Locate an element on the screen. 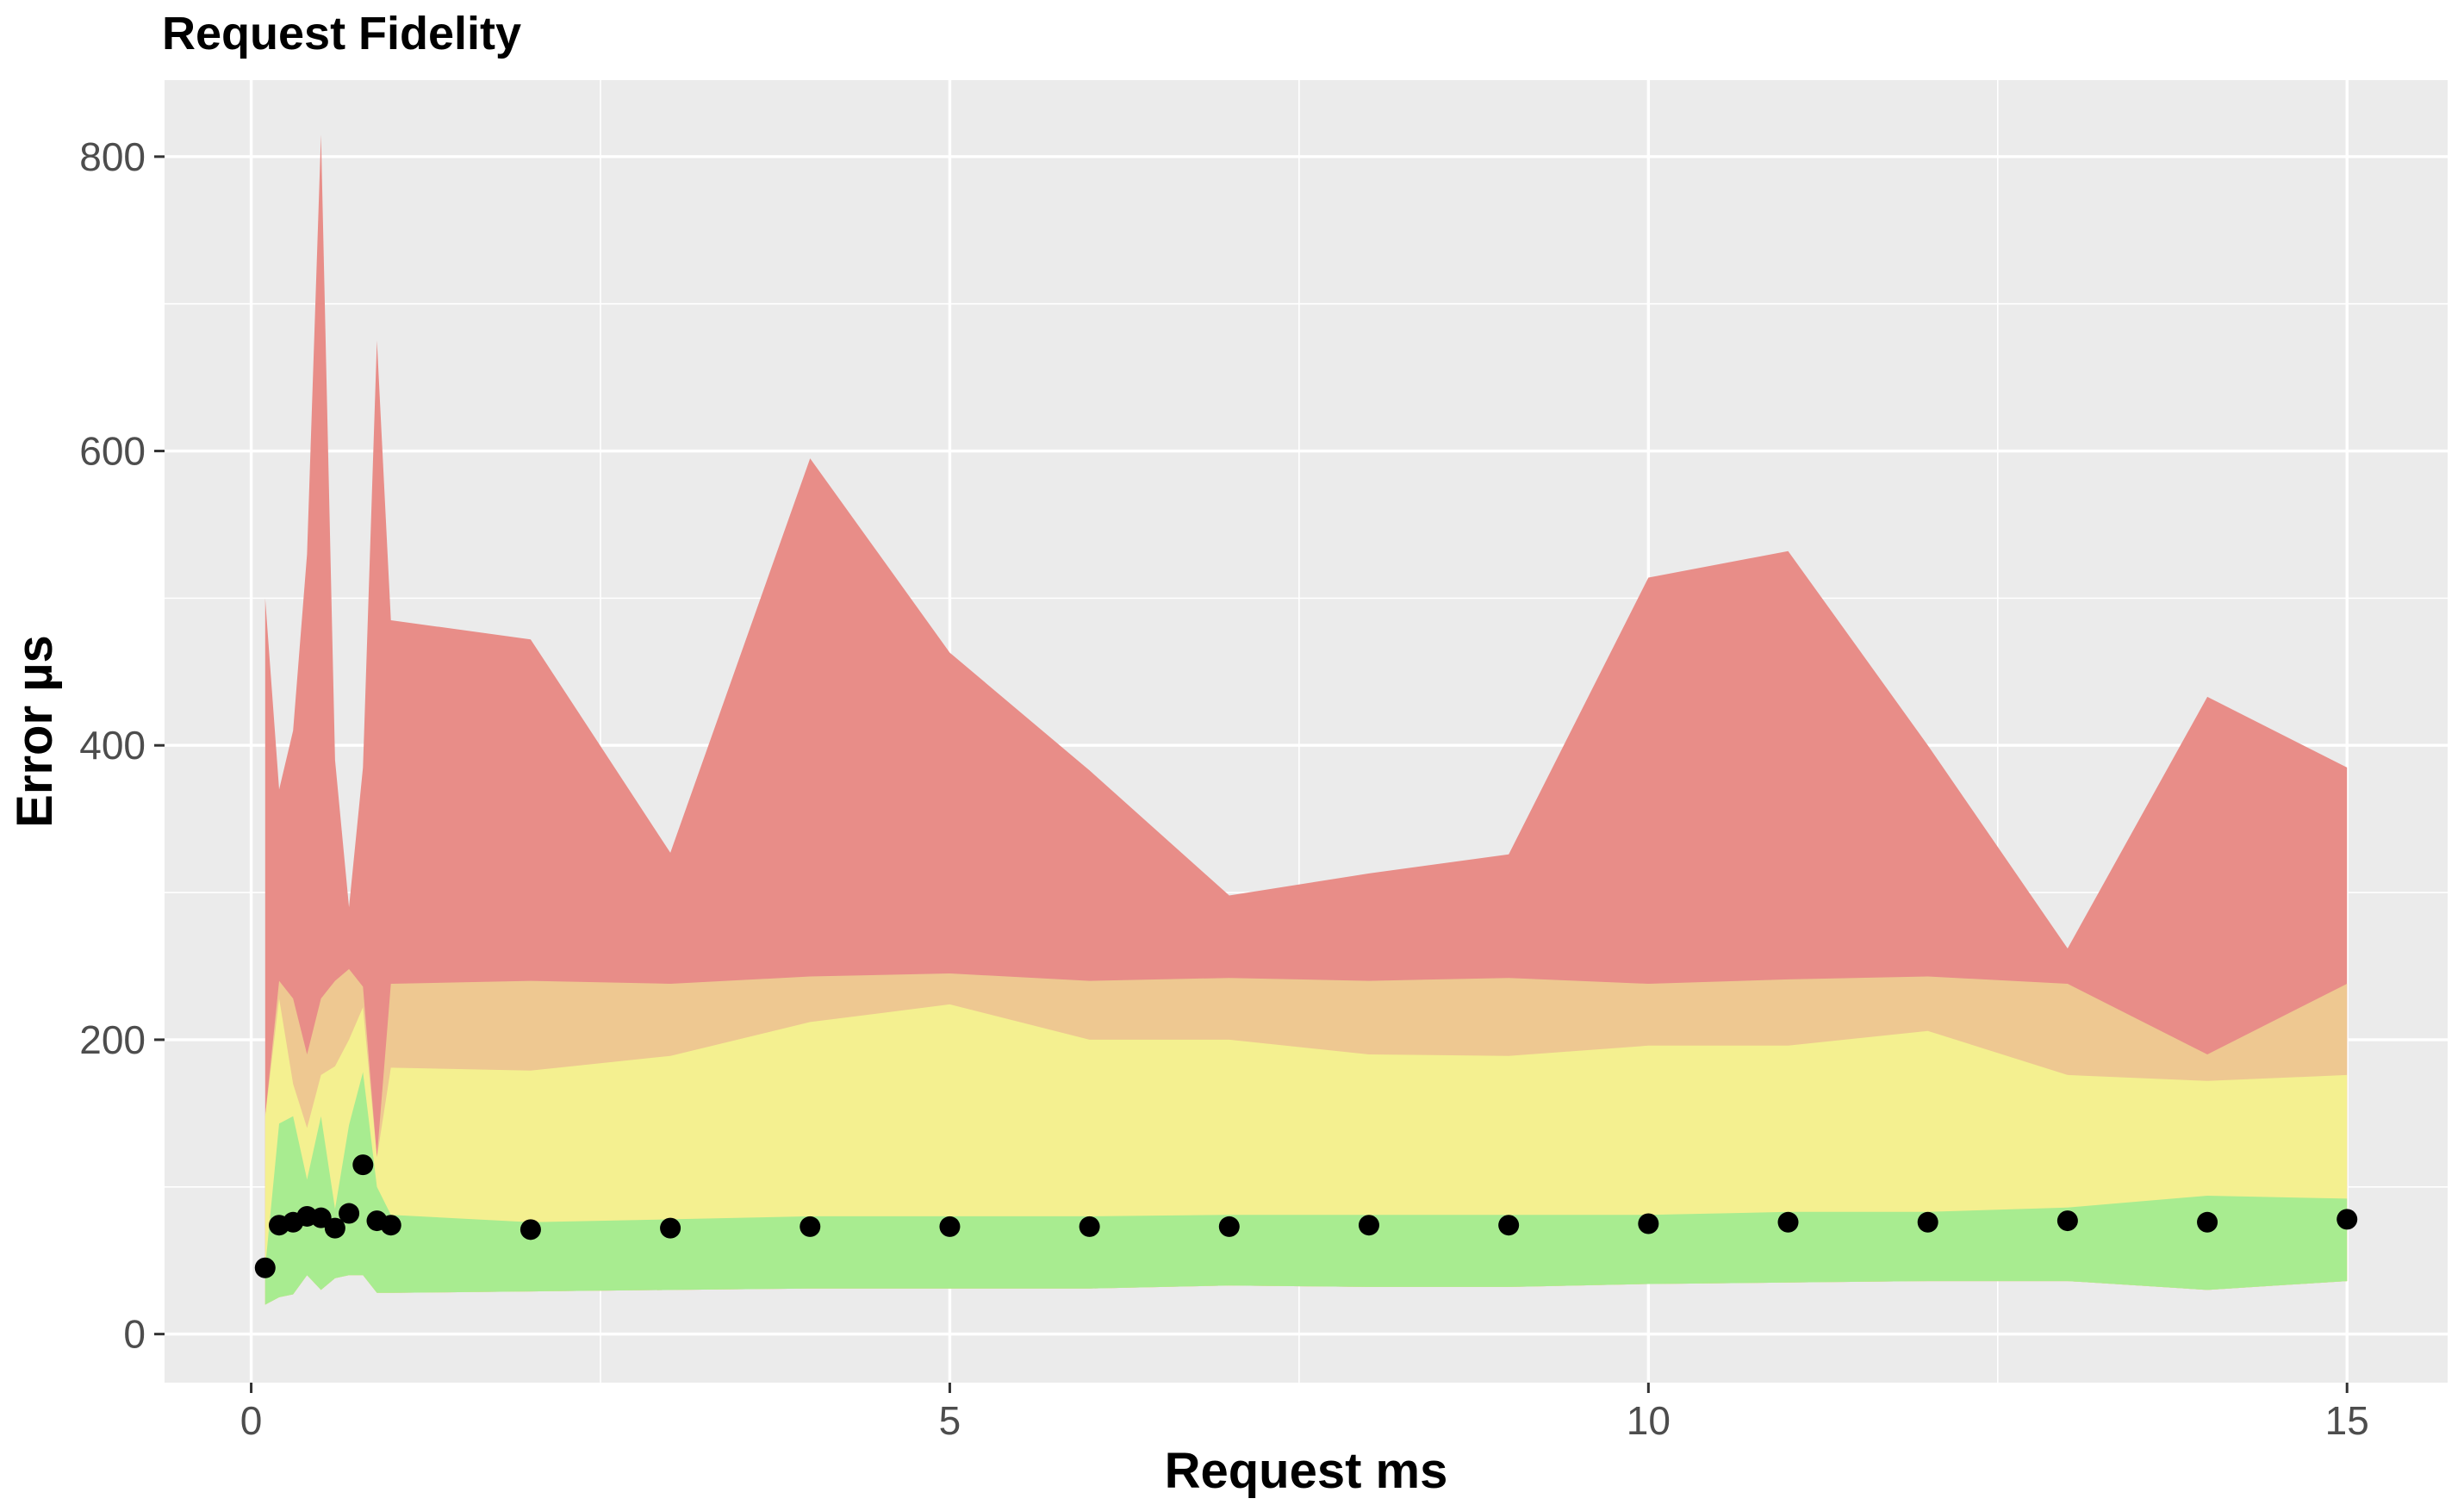  green-band is located at coordinates (1306, 1188).